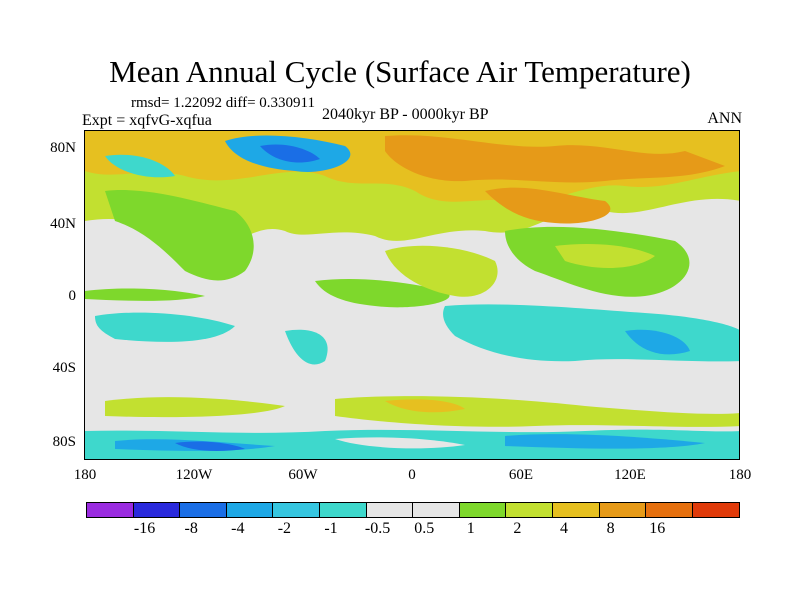 This screenshot has width=800, height=600. I want to click on colorbar-label: 2, so click(517, 528).